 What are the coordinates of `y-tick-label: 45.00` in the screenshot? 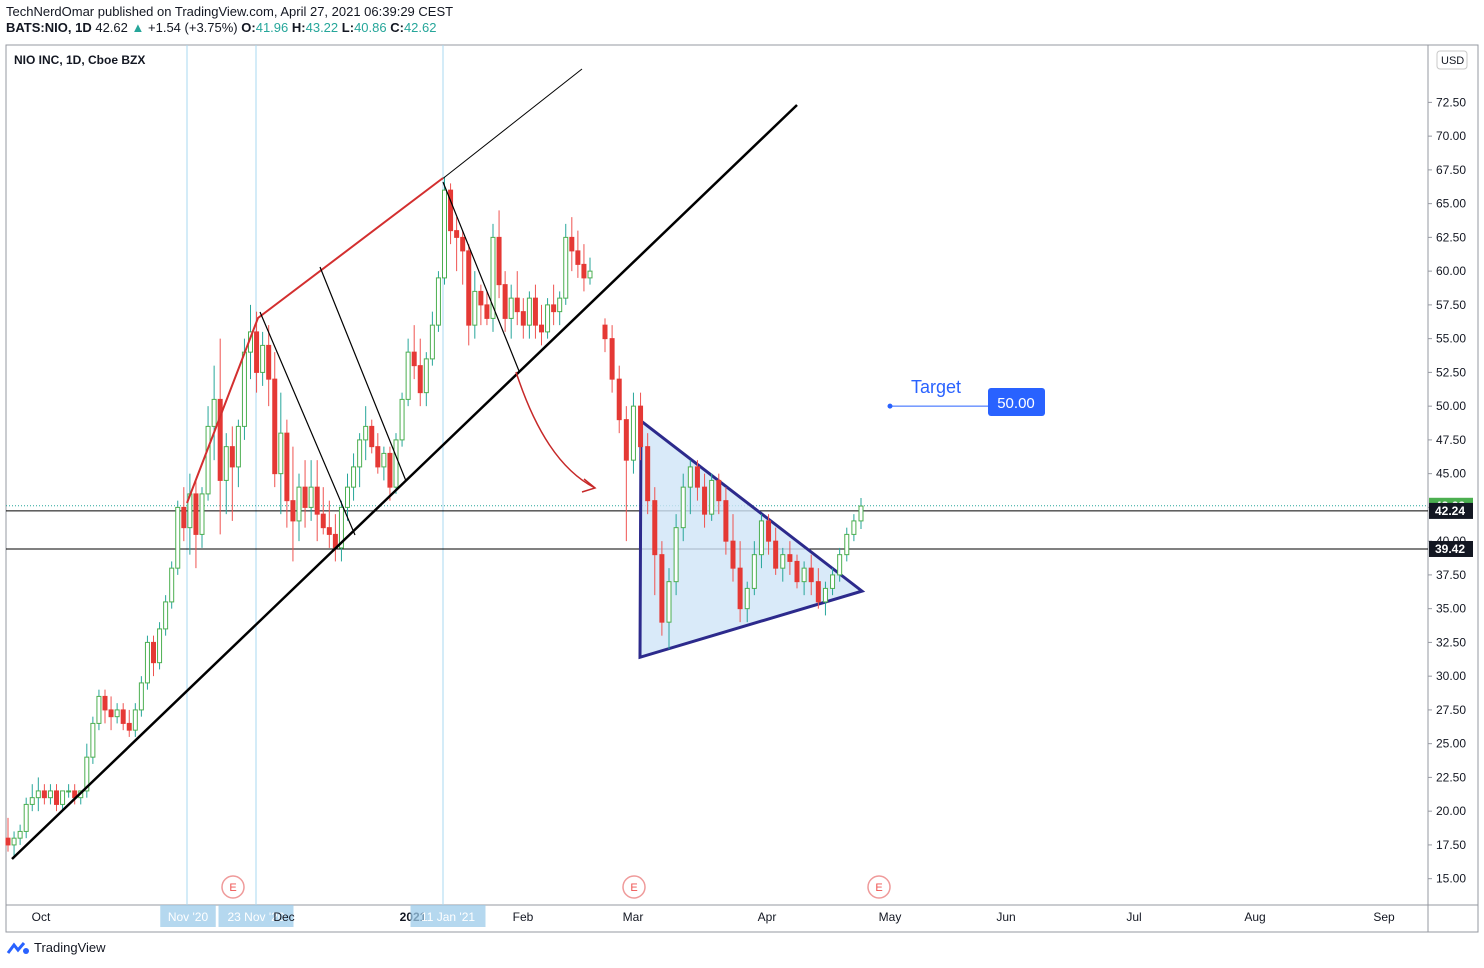 It's located at (1451, 474).